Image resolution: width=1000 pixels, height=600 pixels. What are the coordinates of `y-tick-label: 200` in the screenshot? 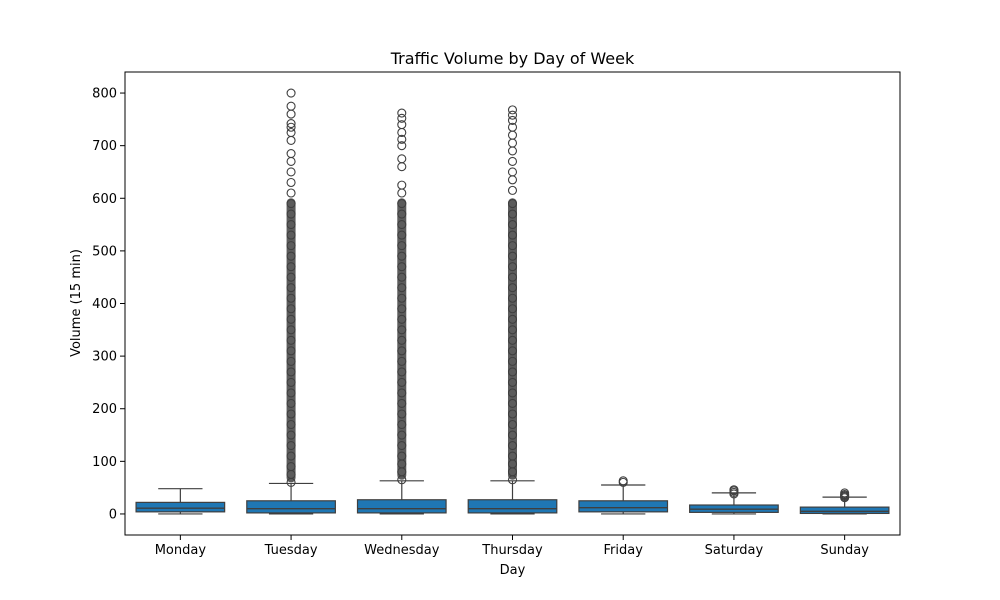 It's located at (104, 409).